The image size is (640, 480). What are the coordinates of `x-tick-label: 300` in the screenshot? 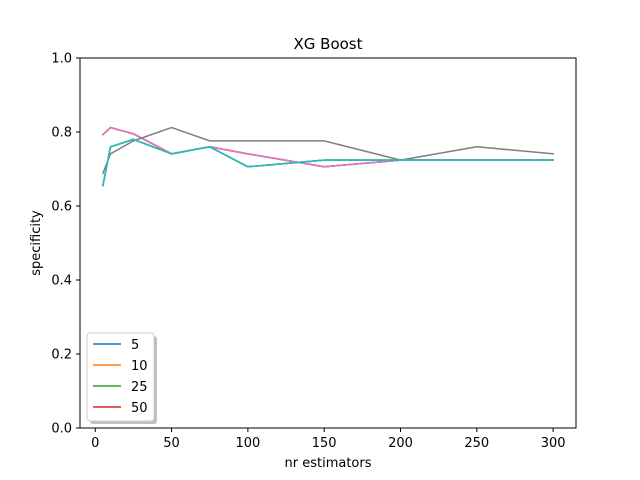 It's located at (553, 443).